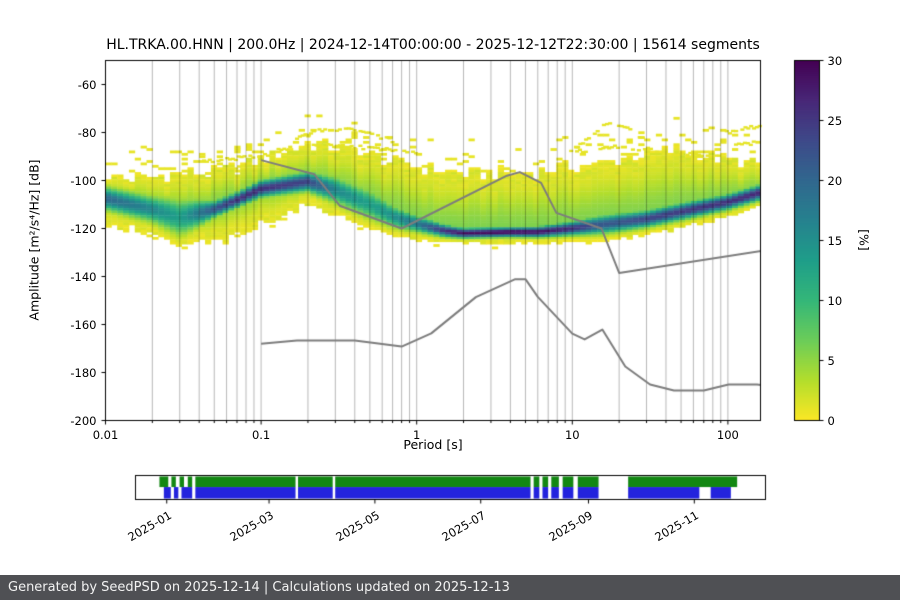  Describe the element at coordinates (87, 84) in the screenshot. I see `y-tick-label: -60` at that location.